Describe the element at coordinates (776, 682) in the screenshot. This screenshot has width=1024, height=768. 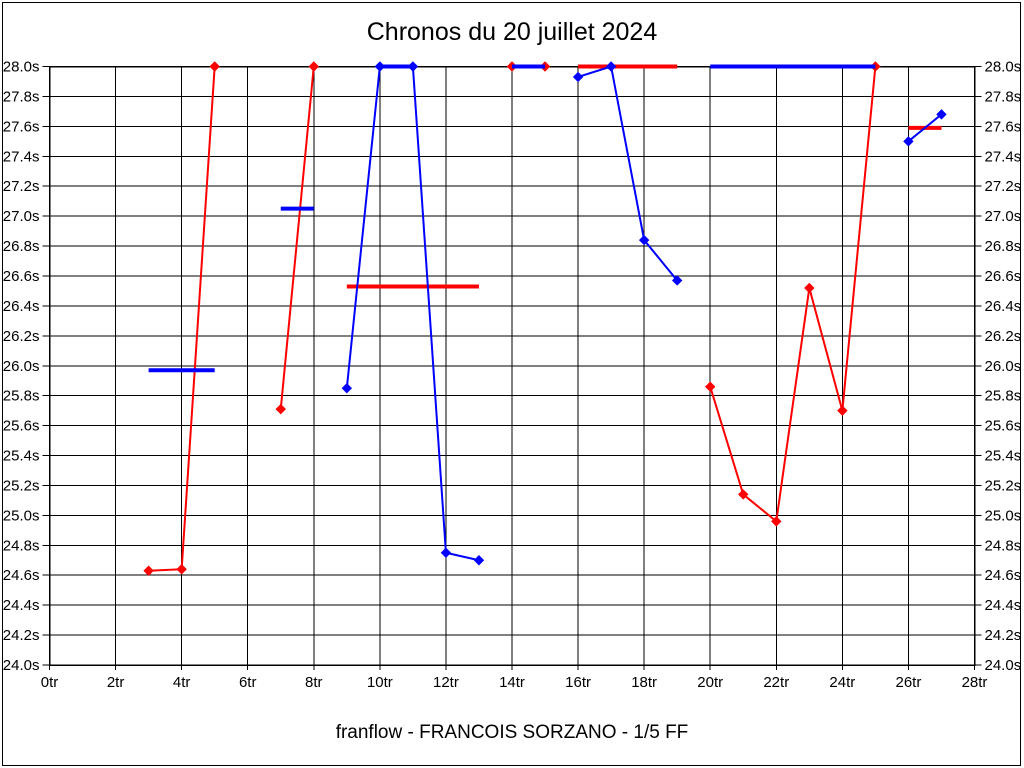
I see `x-tick-label: 22tr` at that location.